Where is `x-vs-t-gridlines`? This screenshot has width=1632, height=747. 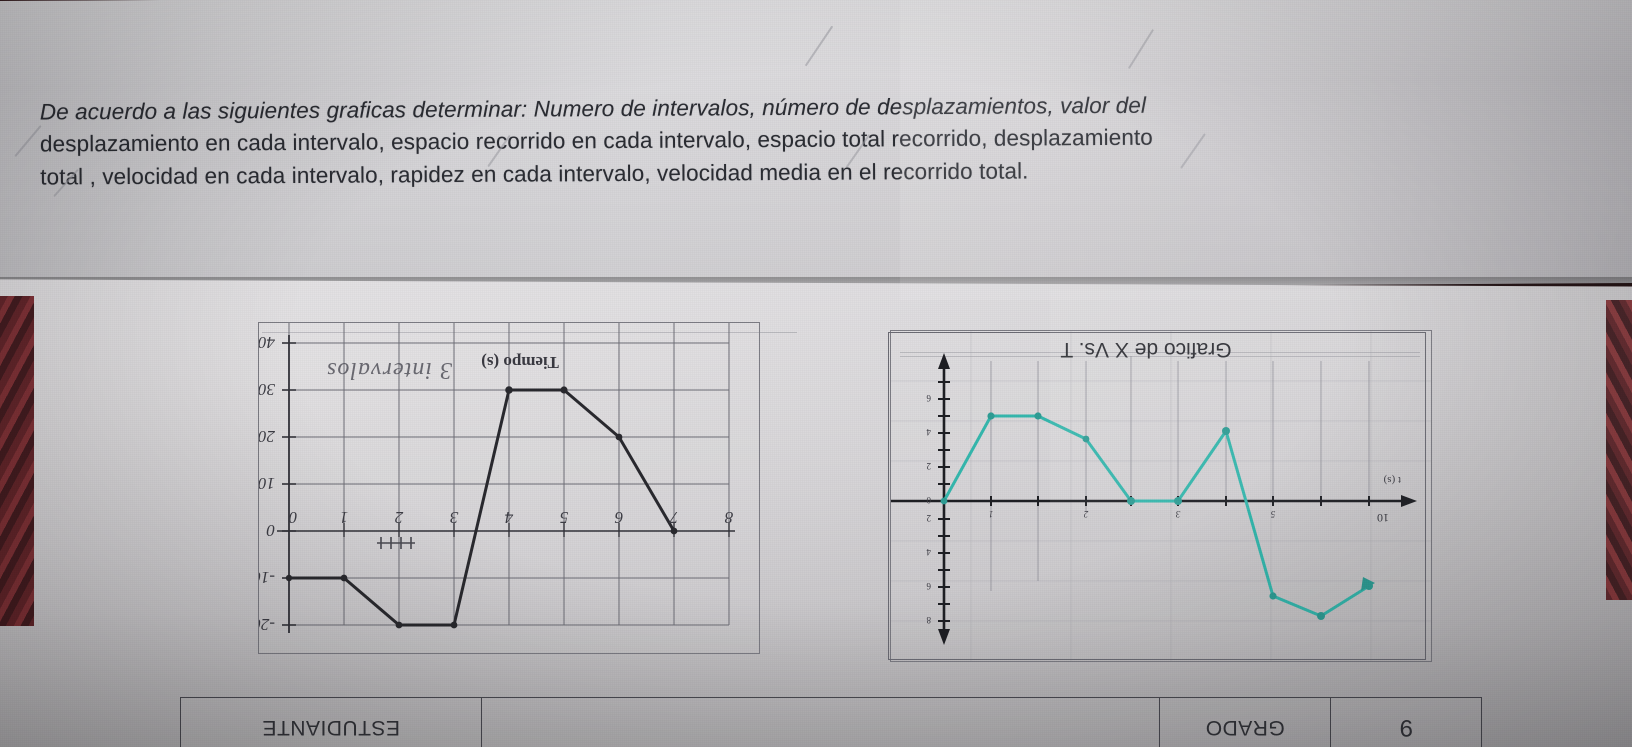
x-vs-t-gridlines is located at coordinates (1161, 496).